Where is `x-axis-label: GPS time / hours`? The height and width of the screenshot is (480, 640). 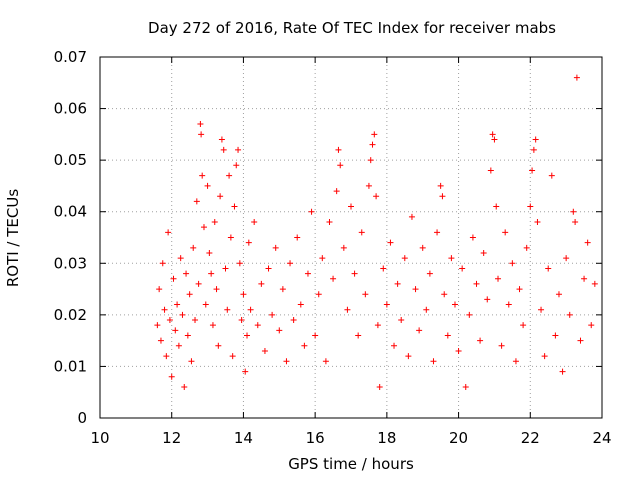 x-axis-label: GPS time / hours is located at coordinates (351, 464).